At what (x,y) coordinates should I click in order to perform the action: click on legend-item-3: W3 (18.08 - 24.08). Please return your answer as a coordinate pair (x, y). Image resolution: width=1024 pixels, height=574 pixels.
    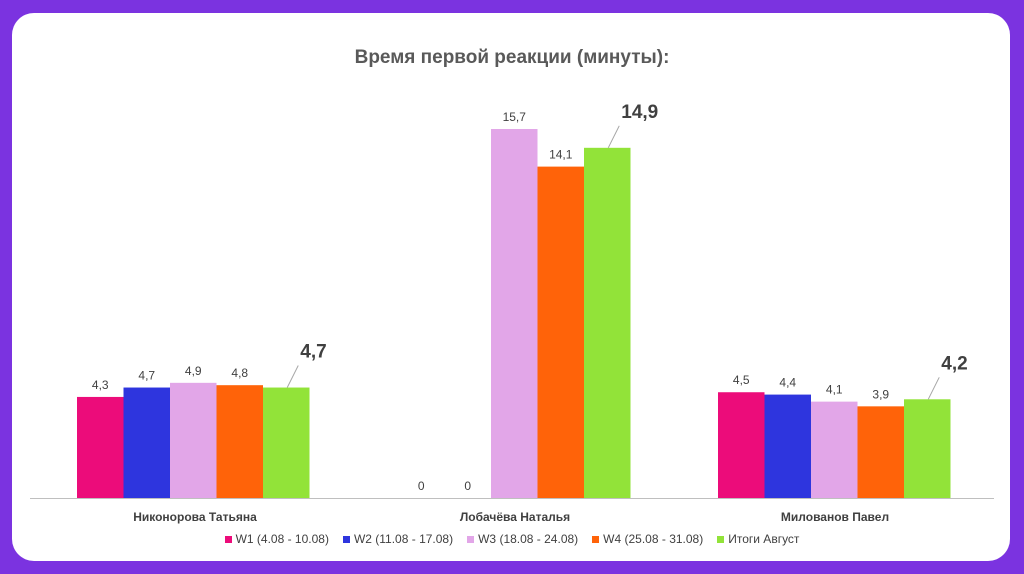
    Looking at the image, I should click on (522, 539).